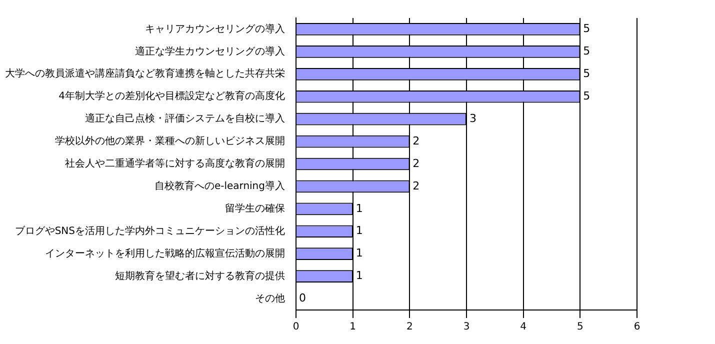 The width and height of the screenshot is (715, 344). Describe the element at coordinates (523, 327) in the screenshot. I see `x-tick-label: 4` at that location.